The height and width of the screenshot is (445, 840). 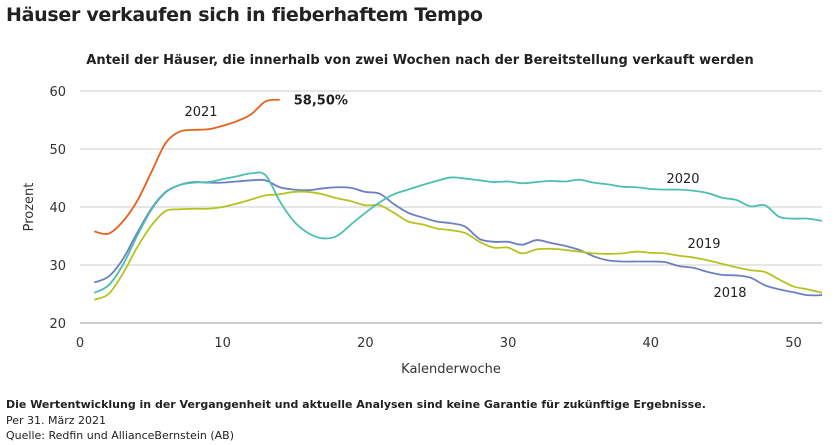 I want to click on y-tick-label: 40, so click(x=57, y=208).